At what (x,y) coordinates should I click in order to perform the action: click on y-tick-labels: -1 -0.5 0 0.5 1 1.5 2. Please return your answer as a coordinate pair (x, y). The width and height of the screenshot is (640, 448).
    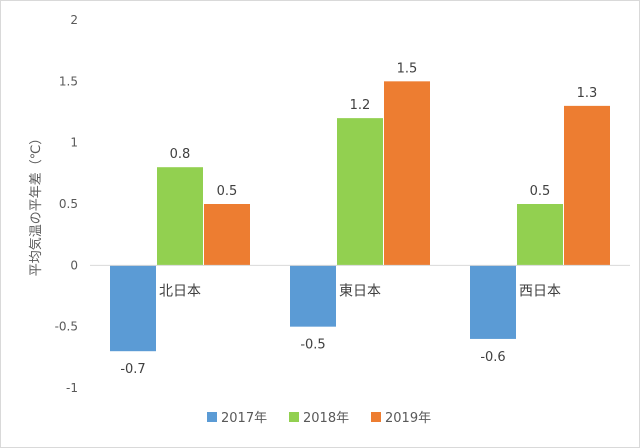
    Looking at the image, I should click on (66, 204).